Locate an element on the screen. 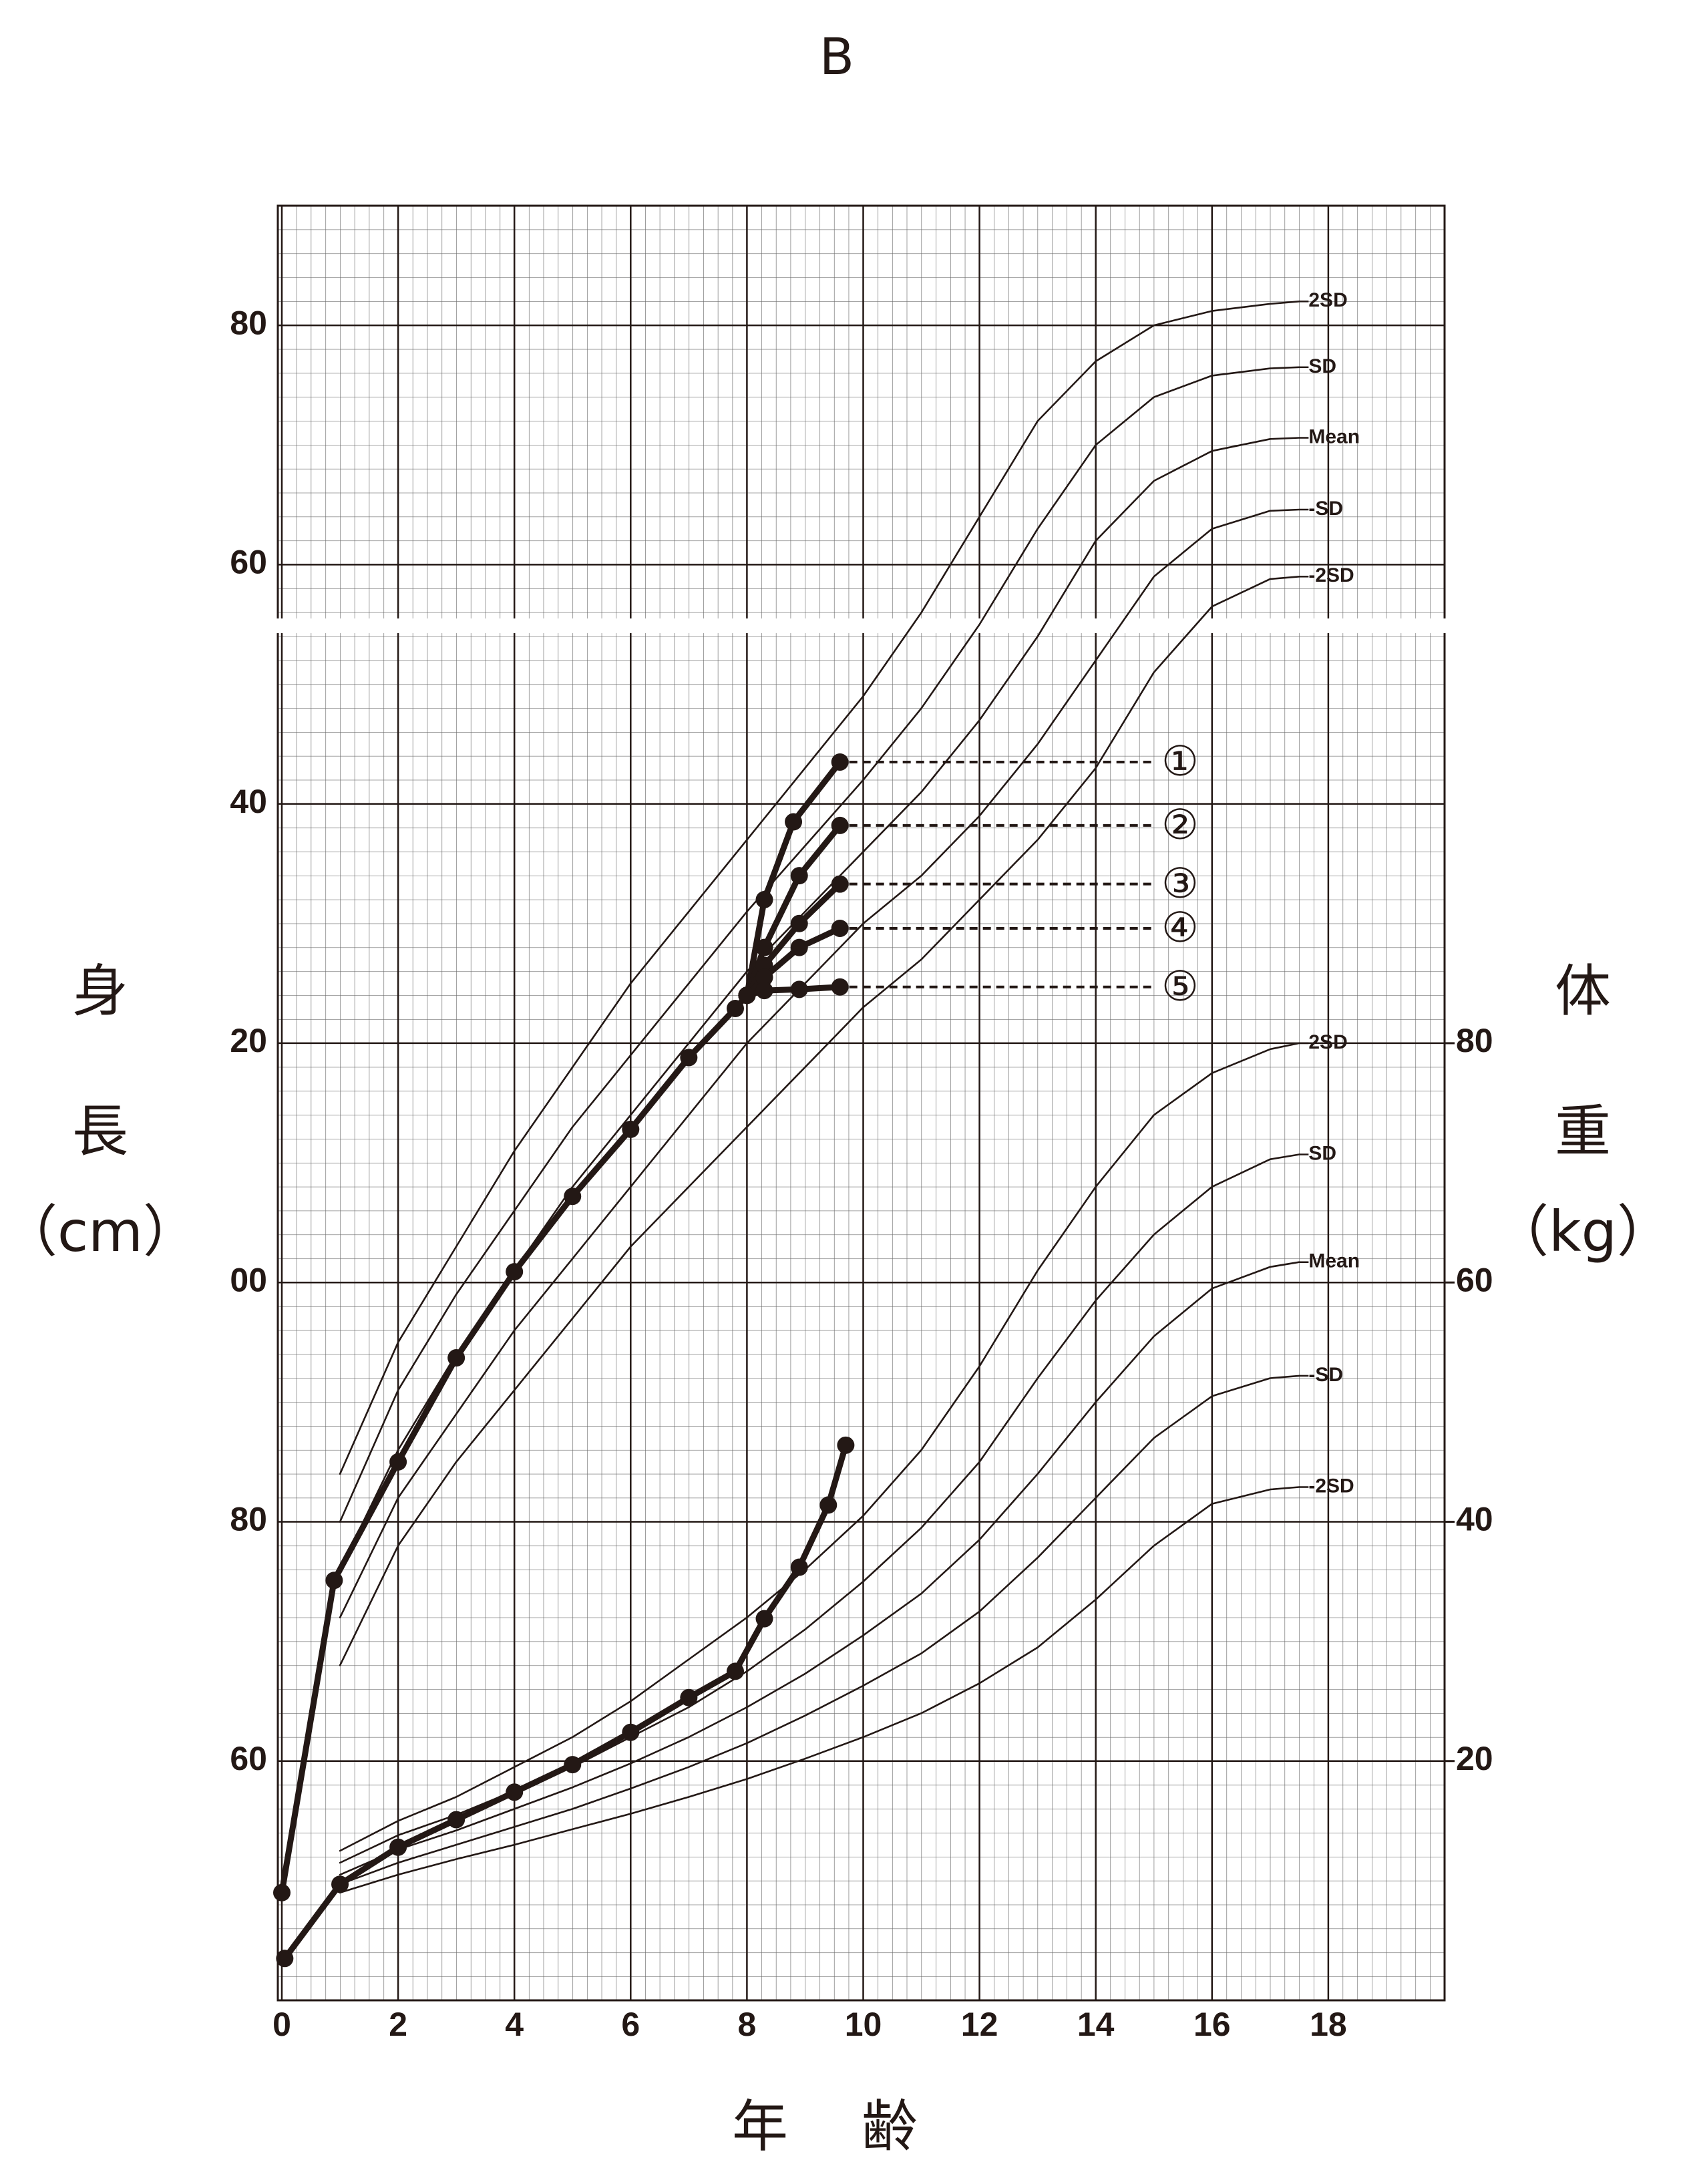  legend-label: ① is located at coordinates (1180, 761).